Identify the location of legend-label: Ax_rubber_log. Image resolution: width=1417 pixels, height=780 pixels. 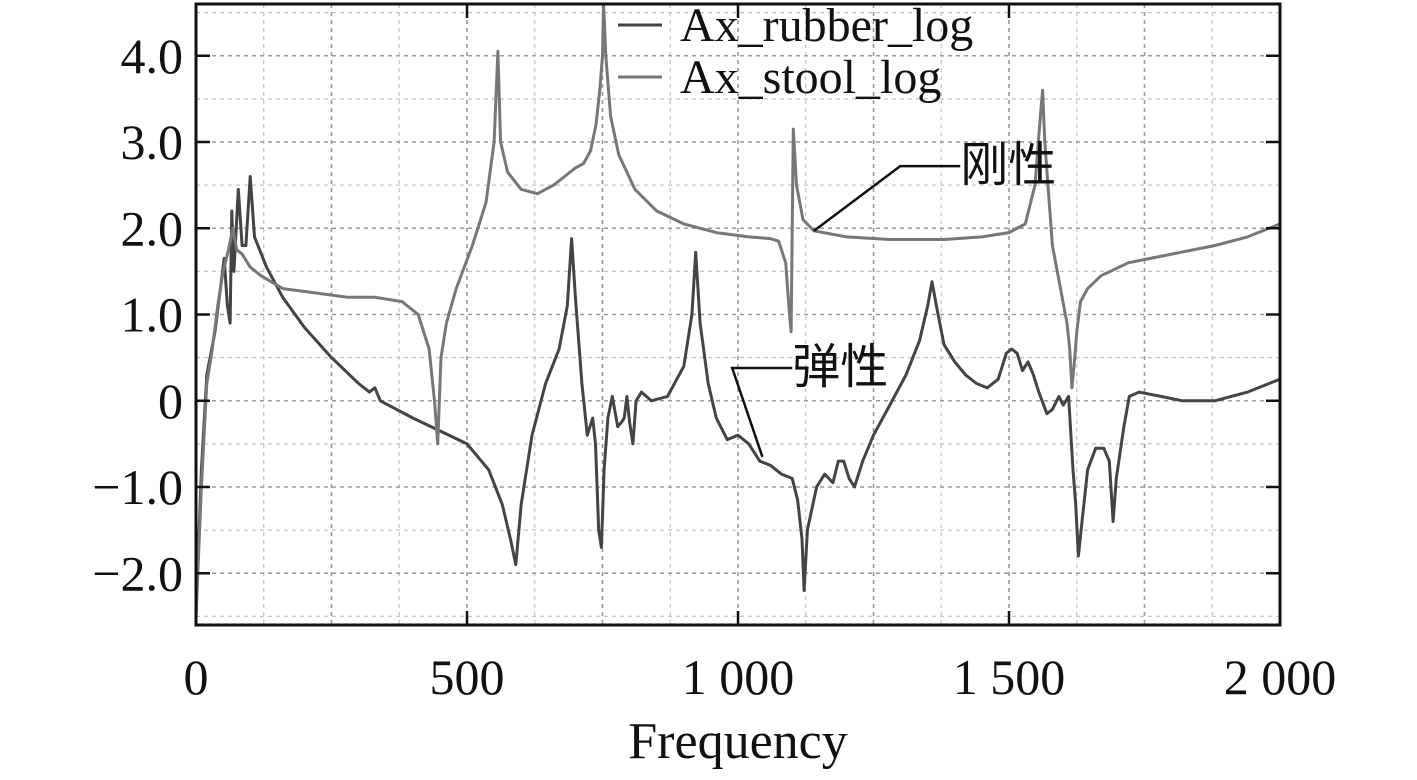
(826, 26).